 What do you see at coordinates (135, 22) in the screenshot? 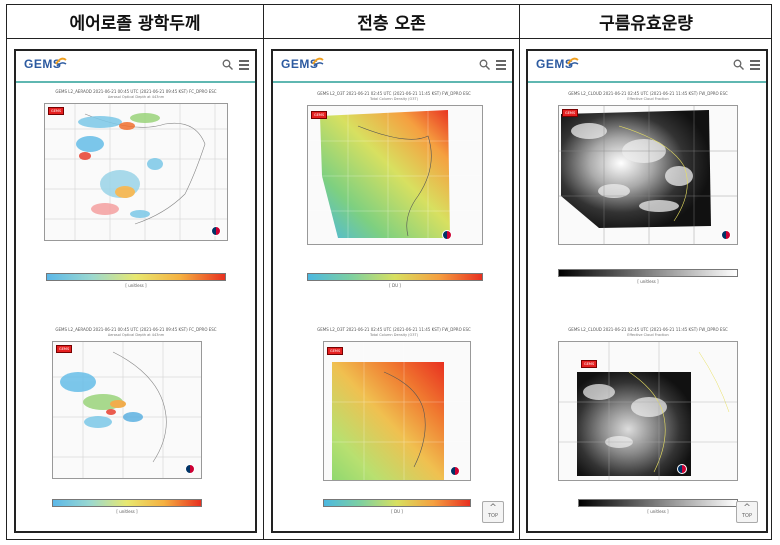
I see `column-header-aod: 에어로졸 광학두께` at bounding box center [135, 22].